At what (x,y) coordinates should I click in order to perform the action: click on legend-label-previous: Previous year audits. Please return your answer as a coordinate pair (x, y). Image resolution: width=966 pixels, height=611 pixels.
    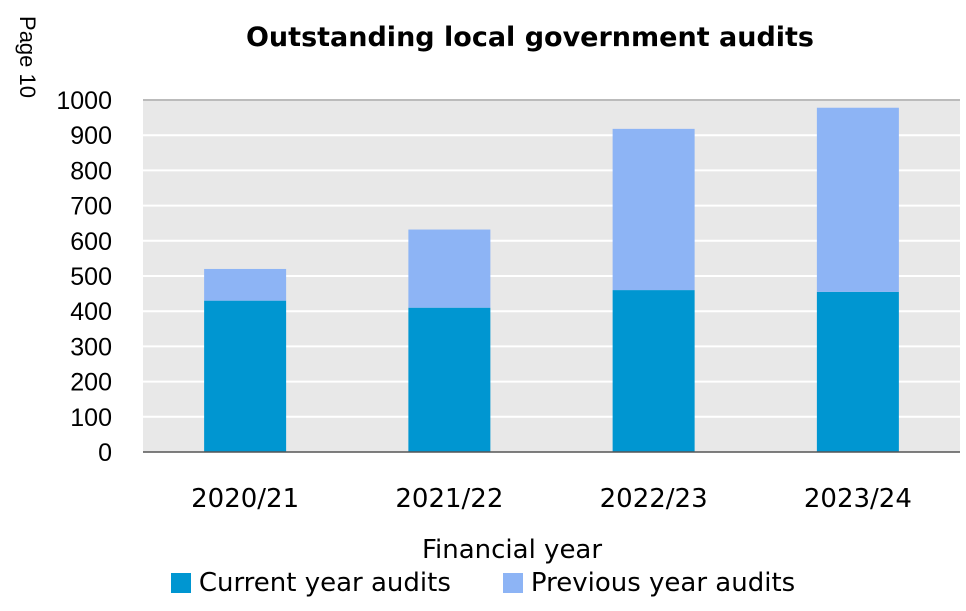
    Looking at the image, I should click on (663, 583).